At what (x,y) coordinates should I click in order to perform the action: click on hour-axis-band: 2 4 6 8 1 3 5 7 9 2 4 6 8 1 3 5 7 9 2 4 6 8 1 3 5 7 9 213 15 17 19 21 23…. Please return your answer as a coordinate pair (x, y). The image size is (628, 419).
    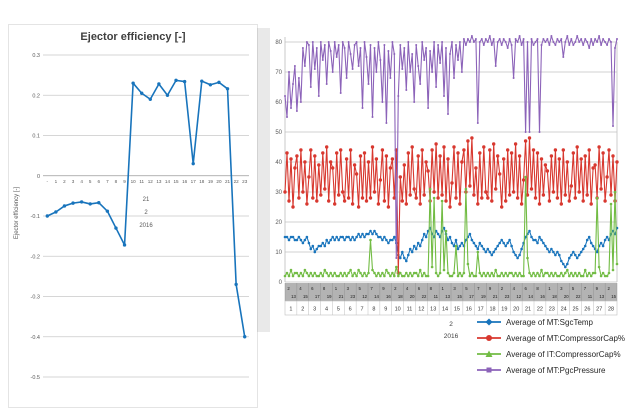
    Looking at the image, I should click on (451, 292).